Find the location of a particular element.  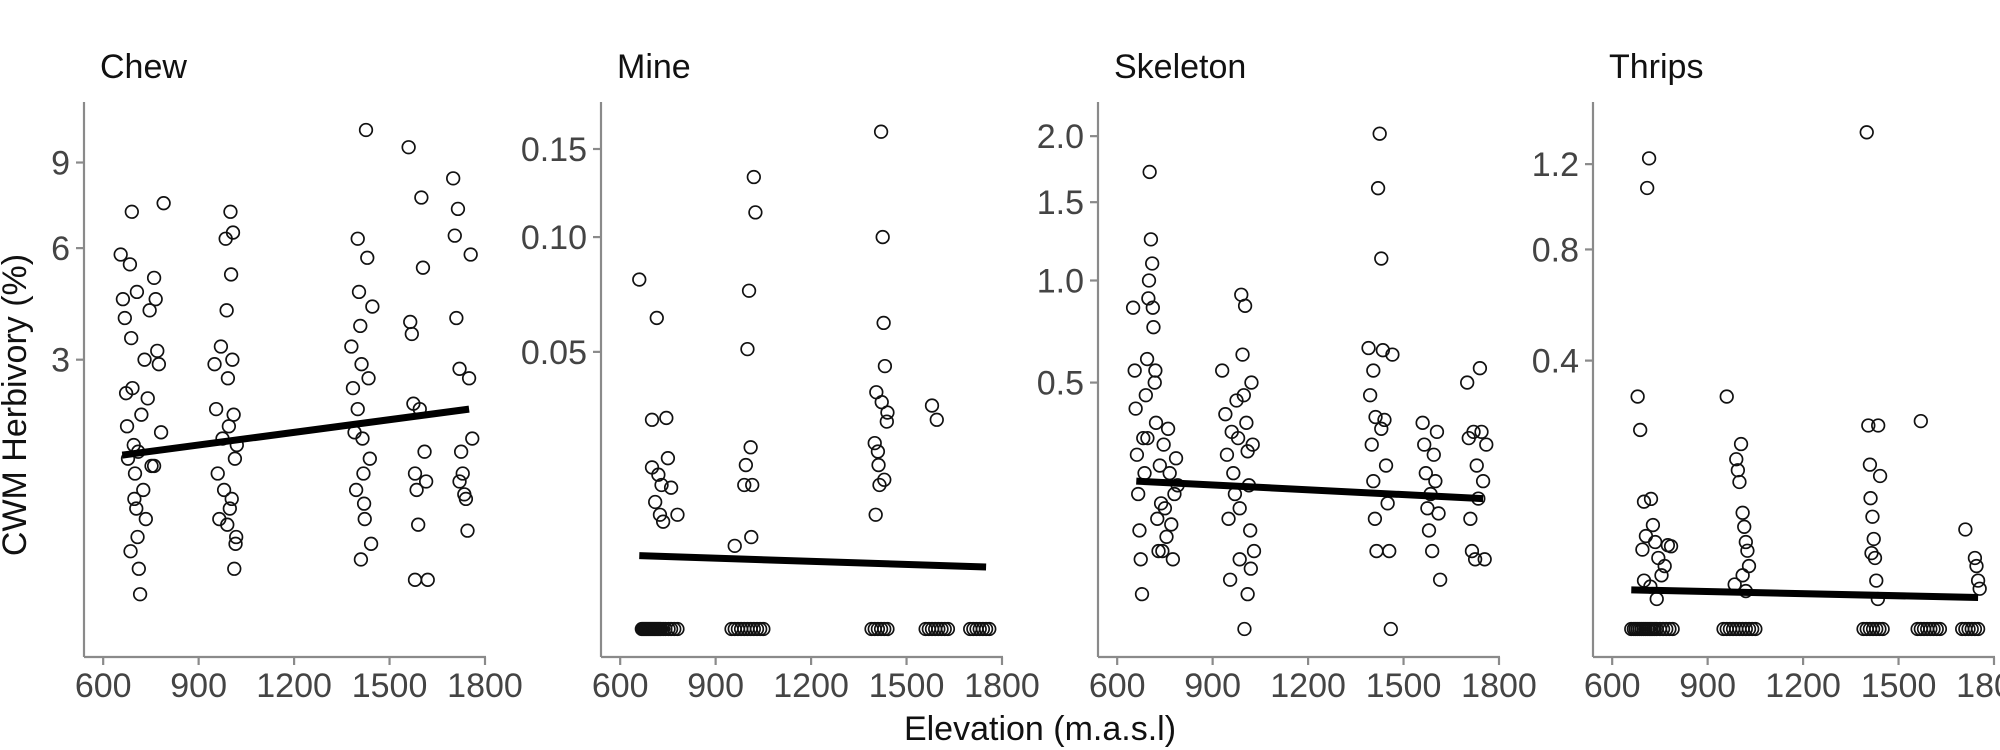

x-tick-label-mine: 1800 is located at coordinates (1002, 686).